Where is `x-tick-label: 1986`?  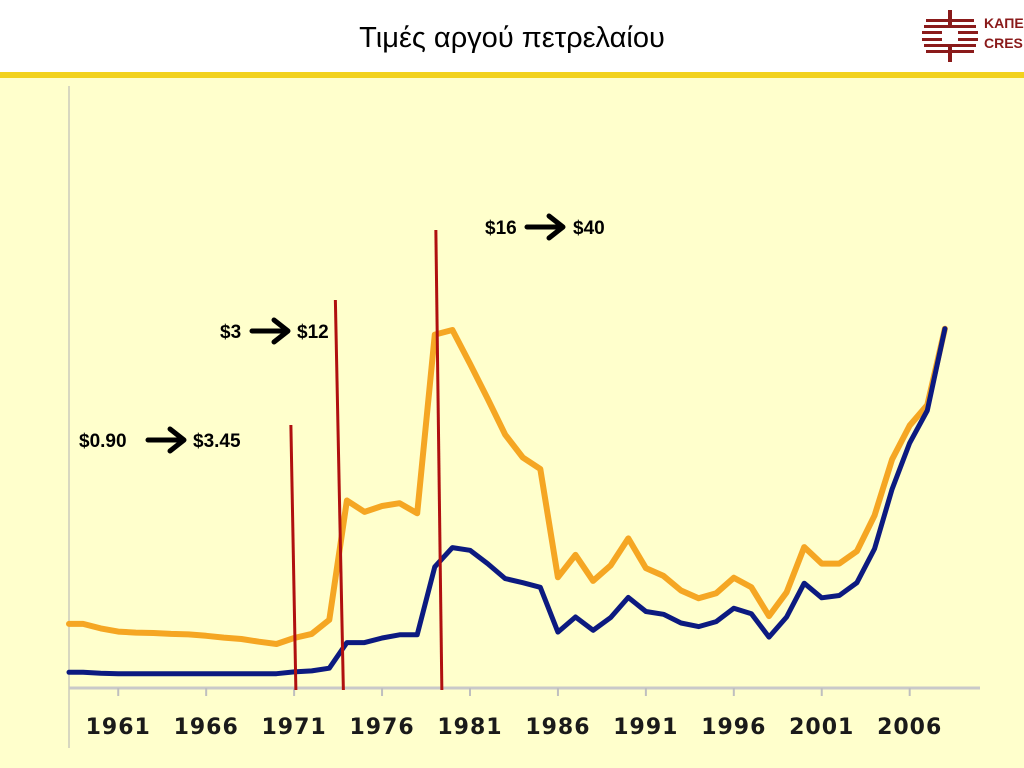
x-tick-label: 1986 is located at coordinates (557, 727).